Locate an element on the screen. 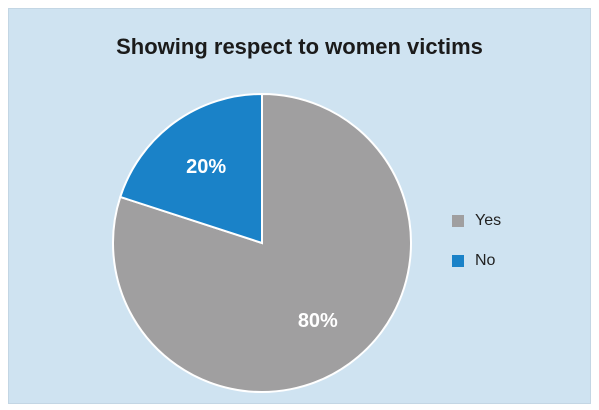 Image resolution: width=599 pixels, height=410 pixels. legend-swatch-no is located at coordinates (458, 261).